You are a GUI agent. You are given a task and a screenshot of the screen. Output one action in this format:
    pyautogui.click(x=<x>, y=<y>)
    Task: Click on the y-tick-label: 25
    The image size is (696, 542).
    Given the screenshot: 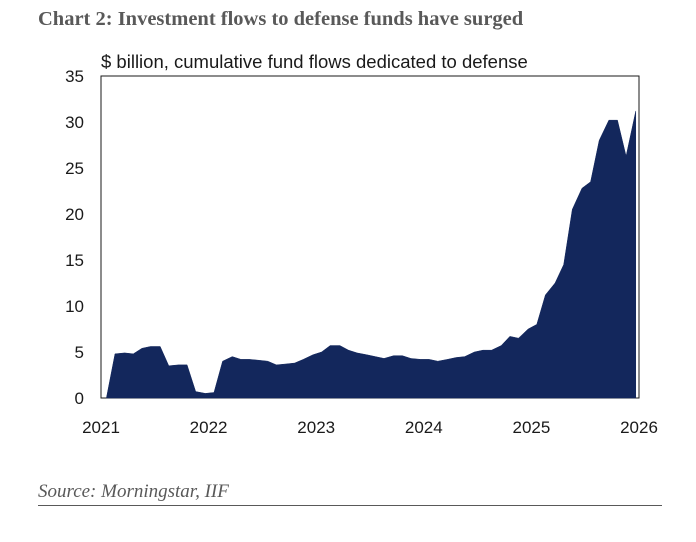 What is the action you would take?
    pyautogui.click(x=74, y=168)
    